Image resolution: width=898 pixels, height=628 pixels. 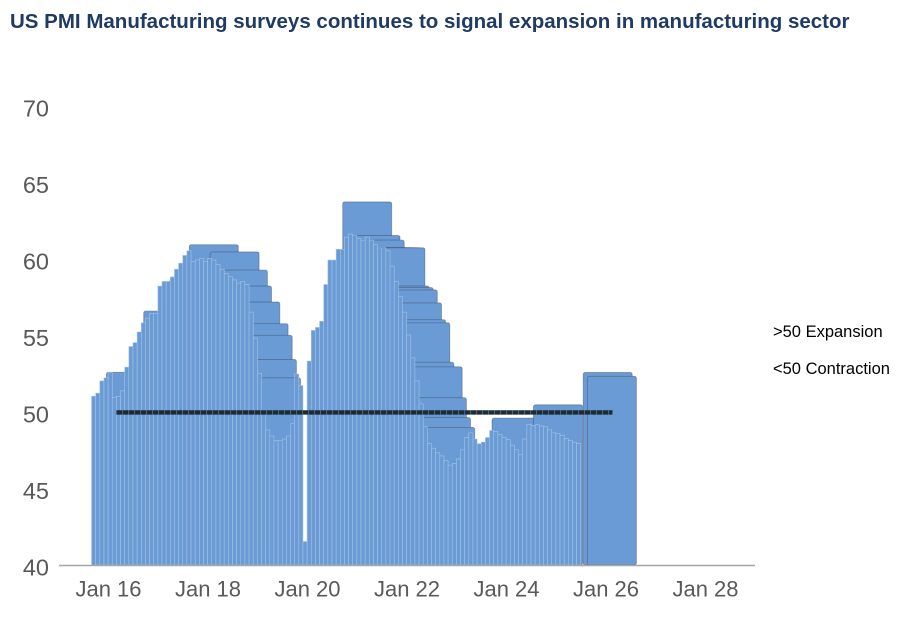 What do you see at coordinates (307, 589) in the screenshot?
I see `svg-text: Jan 20` at bounding box center [307, 589].